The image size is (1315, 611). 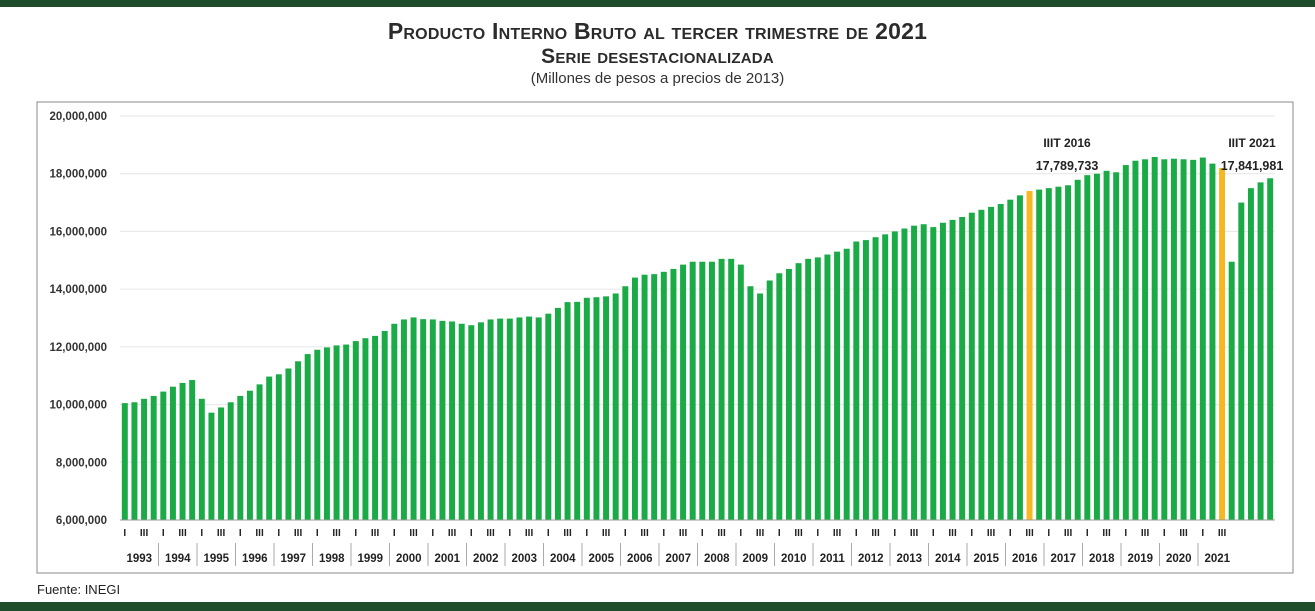 I want to click on y-tick-label: 20,000,000, so click(x=78, y=117).